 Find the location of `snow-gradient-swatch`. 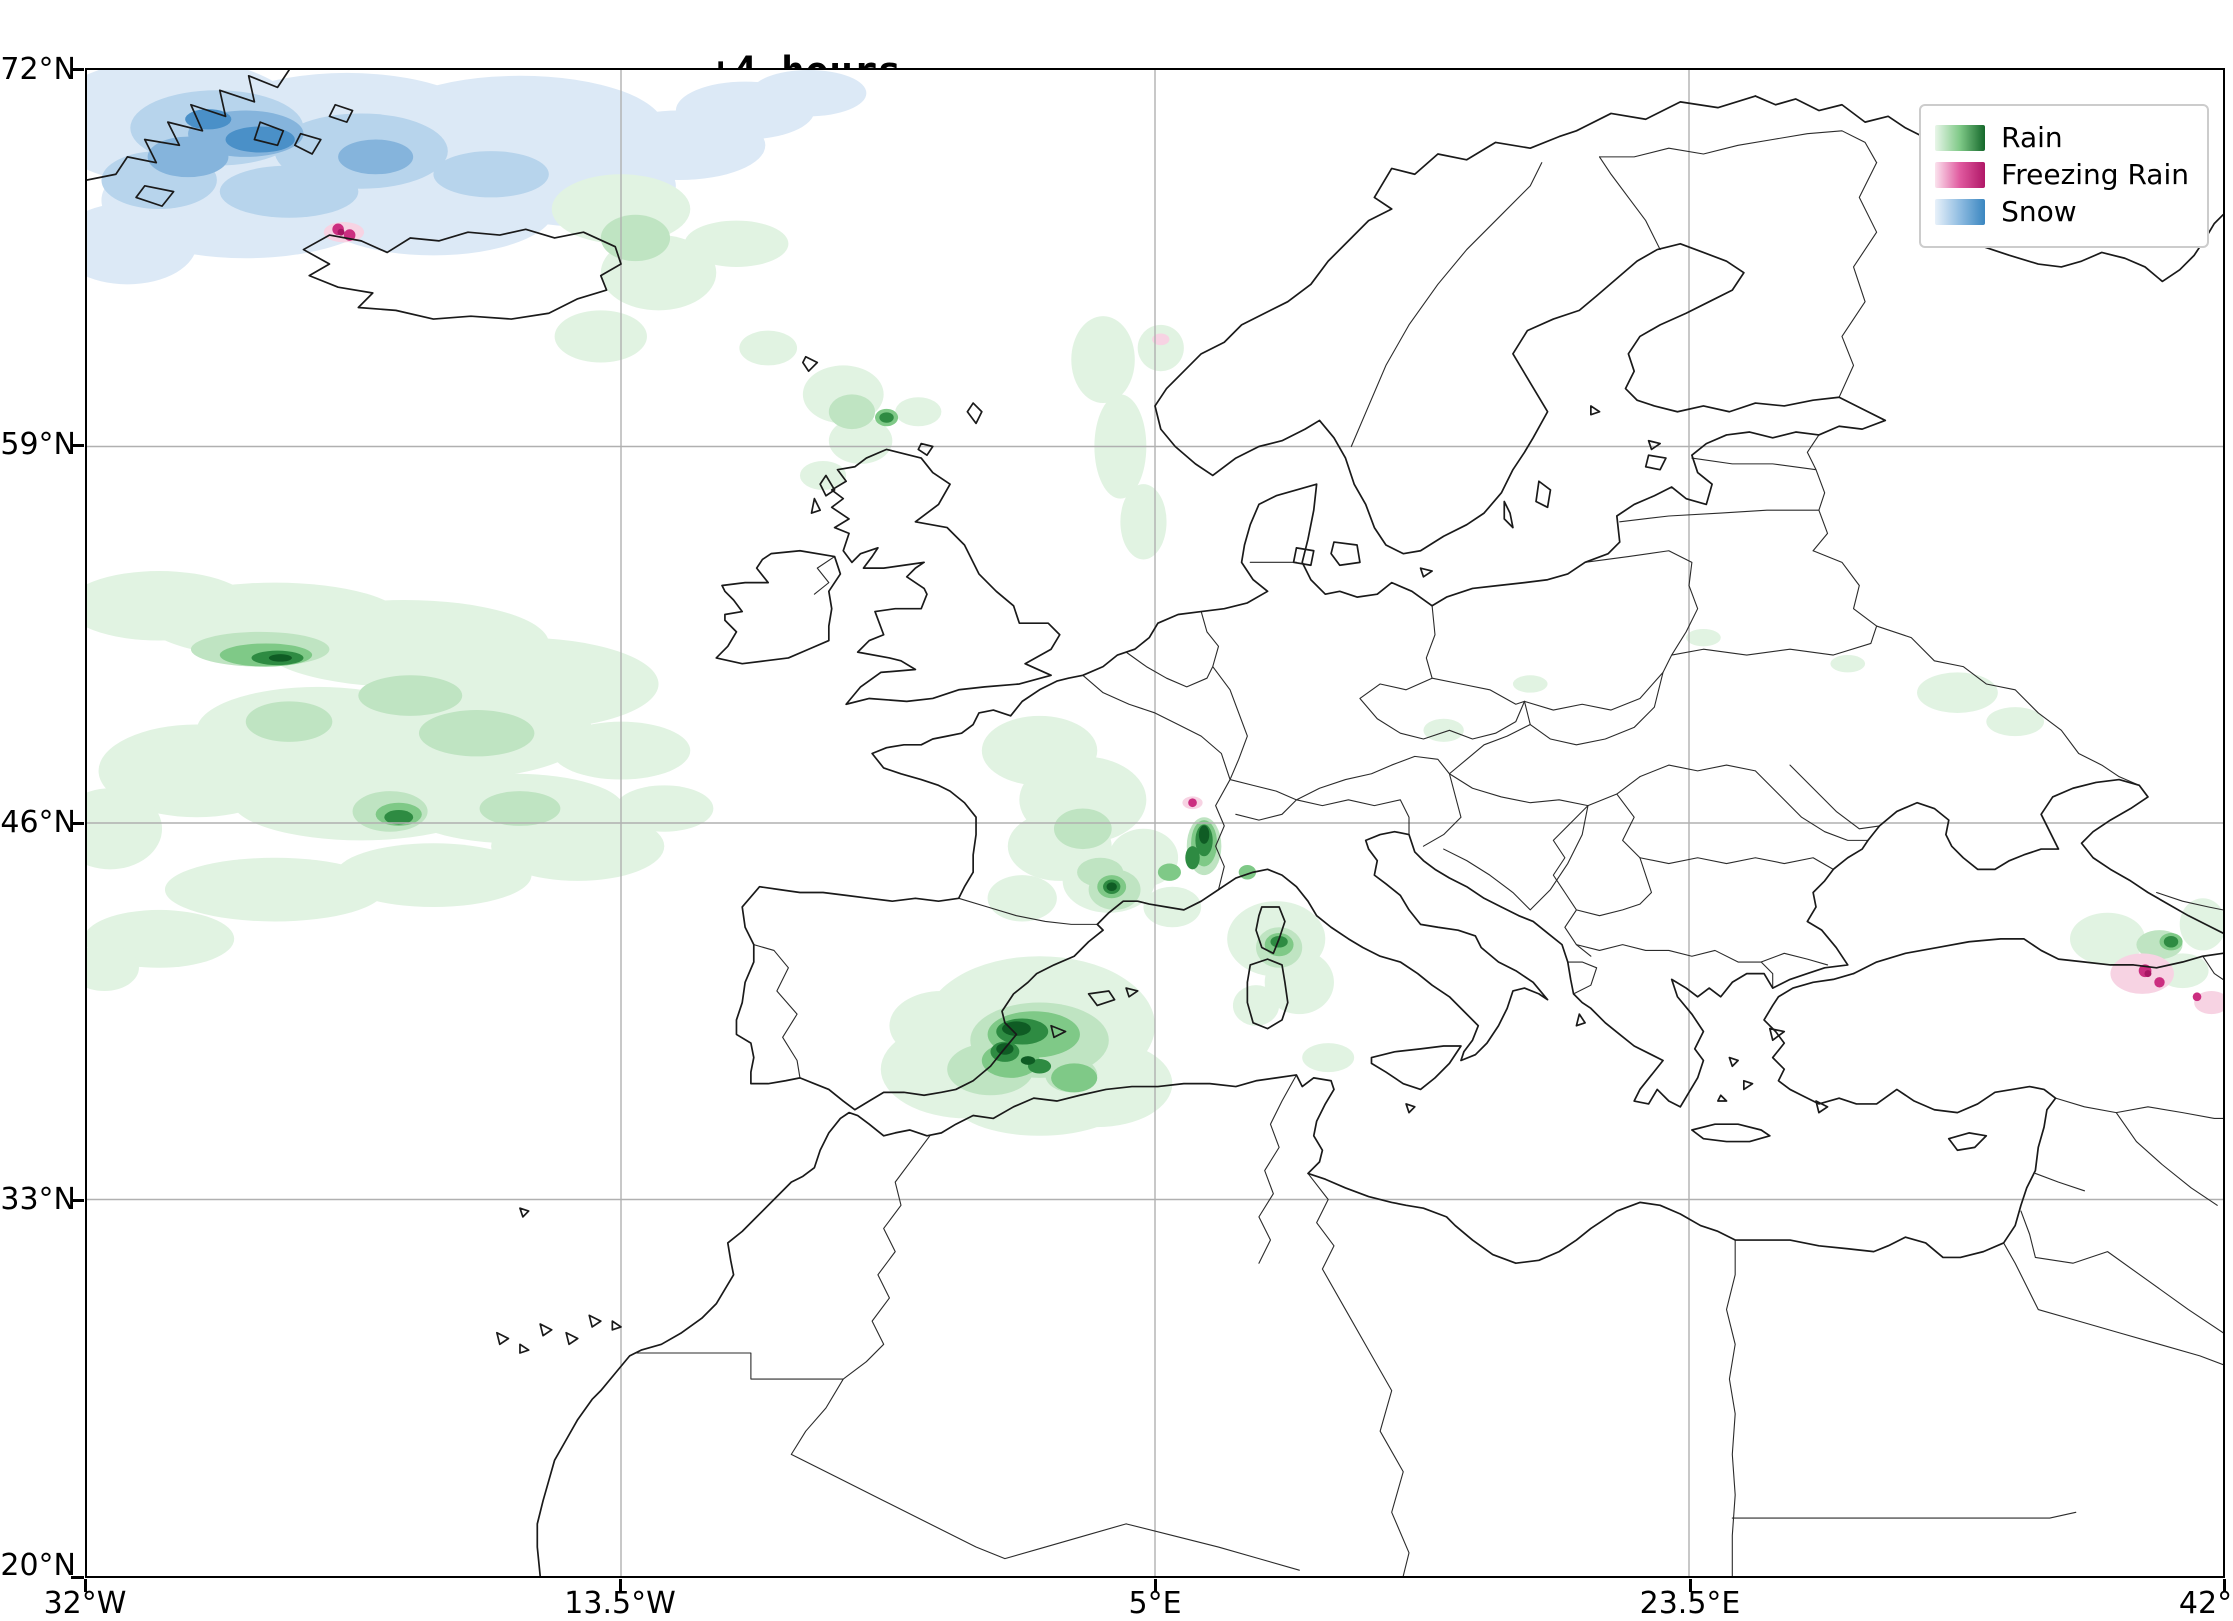

snow-gradient-swatch is located at coordinates (1960, 212).